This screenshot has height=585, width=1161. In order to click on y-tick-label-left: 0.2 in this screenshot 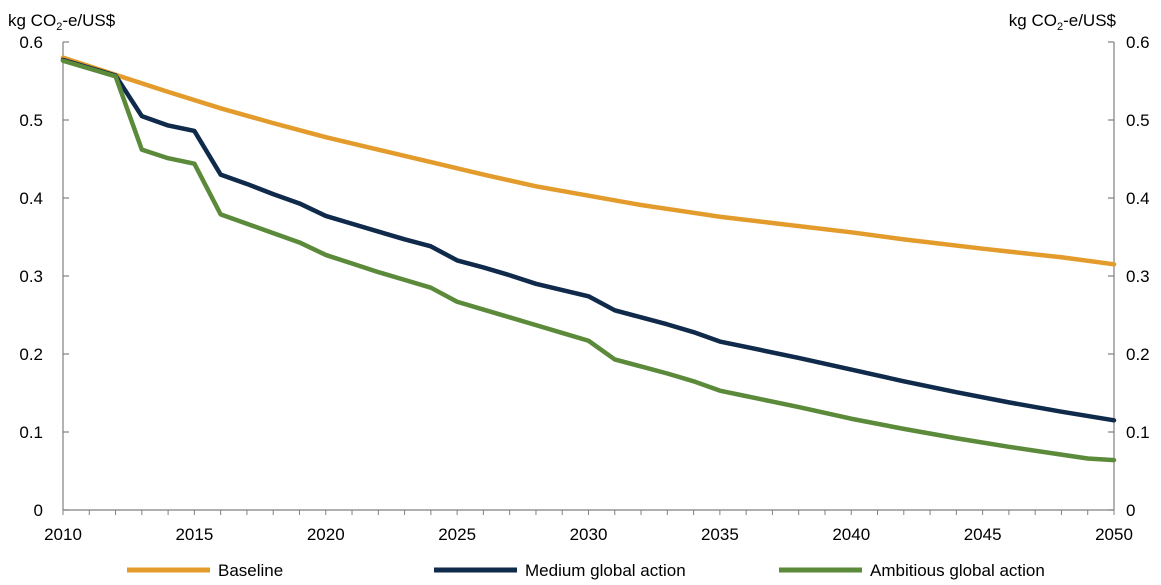, I will do `click(31, 354)`.